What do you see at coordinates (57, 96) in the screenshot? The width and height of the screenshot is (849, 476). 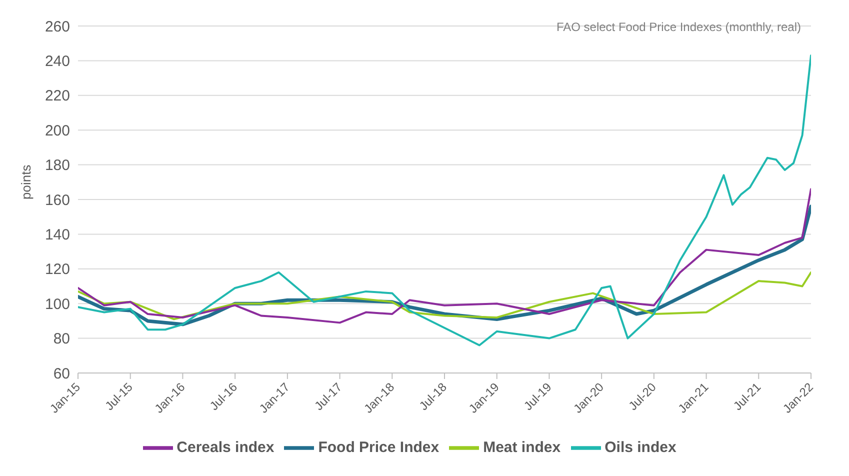 I see `y-tick-label: 220` at bounding box center [57, 96].